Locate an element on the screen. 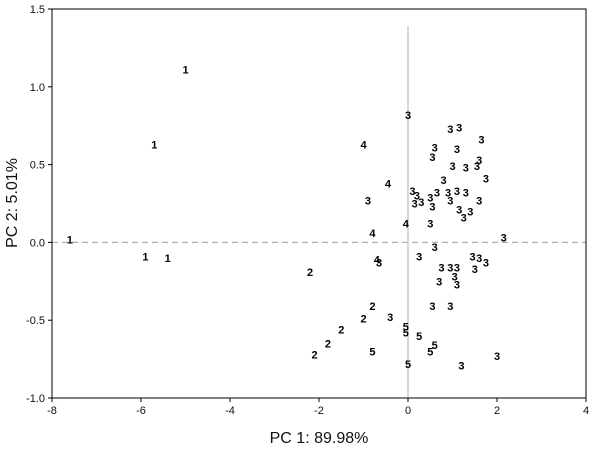 Image resolution: width=596 pixels, height=452 pixels. y-tick-label: -0.5 is located at coordinates (35, 321).